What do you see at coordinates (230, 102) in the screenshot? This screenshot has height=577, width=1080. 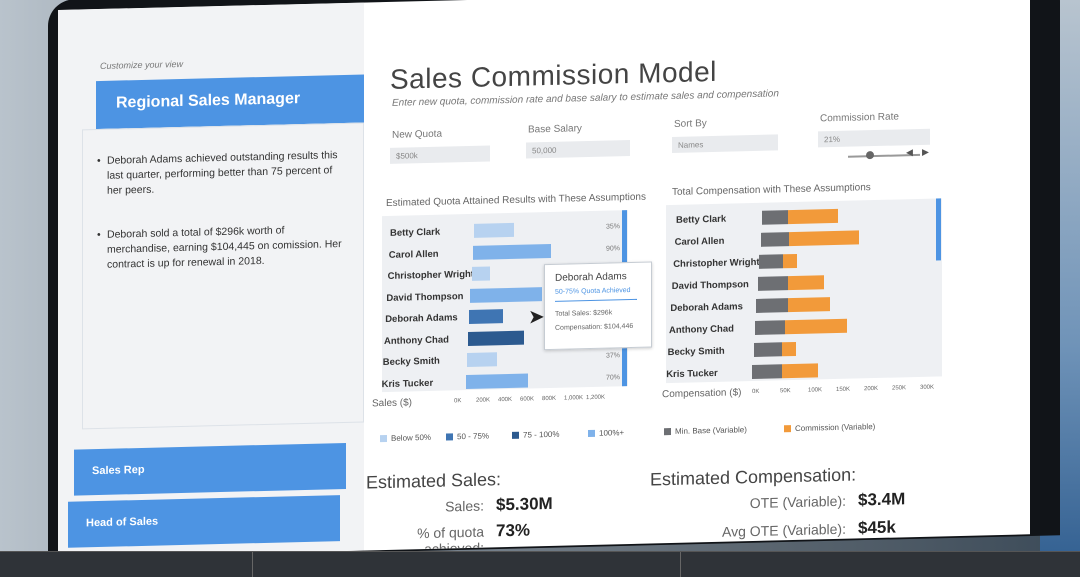 I see `role-regional-sales-manager: Regional Sales Manager` at bounding box center [230, 102].